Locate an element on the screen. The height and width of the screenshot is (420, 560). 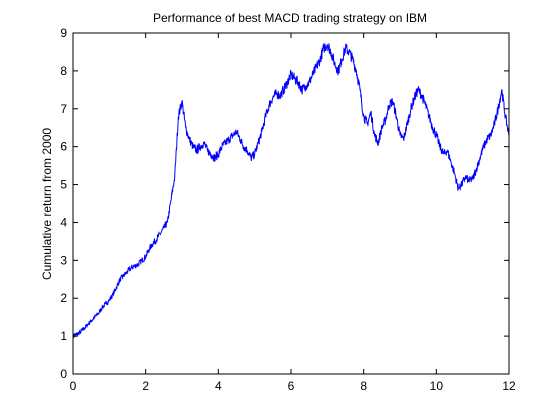
y-axis-label: Cumulative return from 2000 is located at coordinates (47, 204).